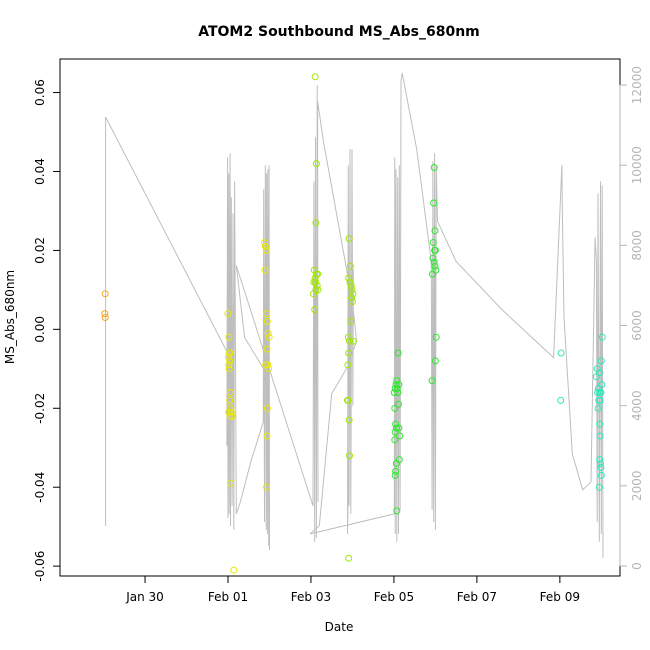 This screenshot has height=650, width=650. I want to click on y-axis: -0.06 -0.04 -0.02 0.00 0.02 0.04 0.06, so click(47, 330).